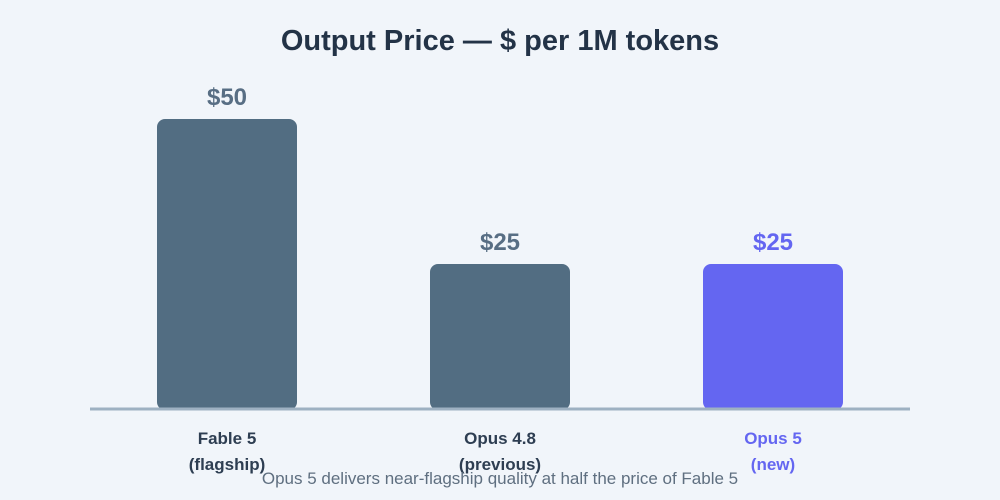 The height and width of the screenshot is (500, 1000). Describe the element at coordinates (500, 242) in the screenshot. I see `value-label-1: $25` at that location.